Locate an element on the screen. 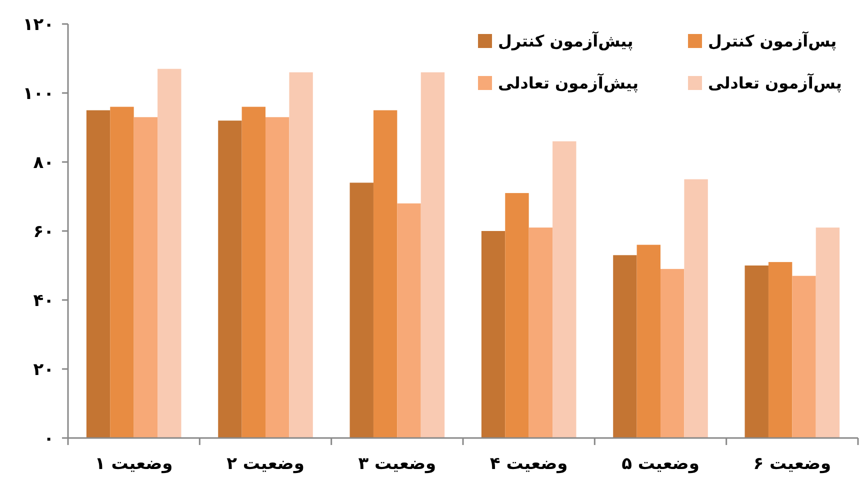 The width and height of the screenshot is (864, 487). x-tick-label: وضعیت ۶ is located at coordinates (792, 464).